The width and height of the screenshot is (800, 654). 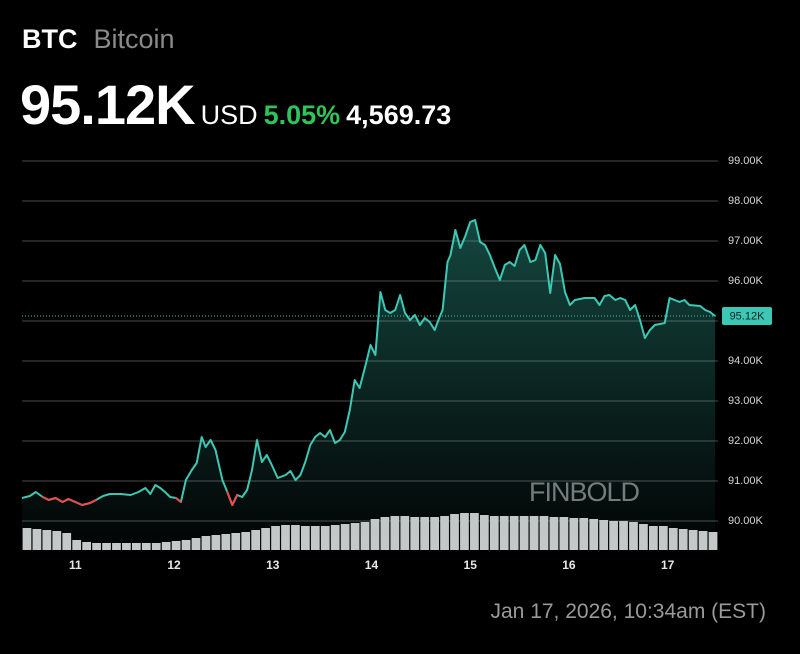 I want to click on y-tick-label: 90.00K, so click(x=746, y=521).